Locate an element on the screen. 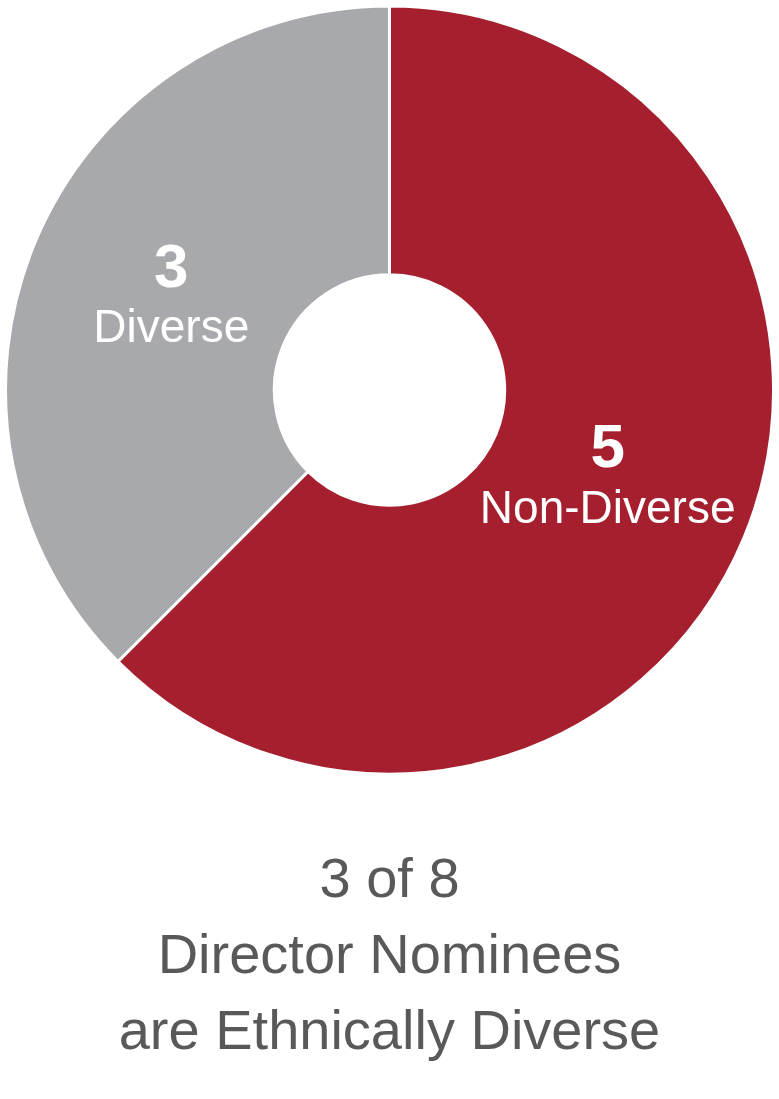  slice-label: Non-Diverse is located at coordinates (607, 507).